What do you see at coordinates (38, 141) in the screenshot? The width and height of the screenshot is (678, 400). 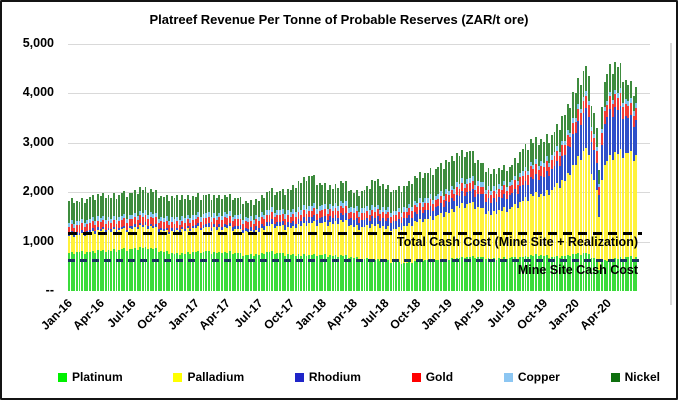 I see `y-axis-label-3000: 3,000` at bounding box center [38, 141].